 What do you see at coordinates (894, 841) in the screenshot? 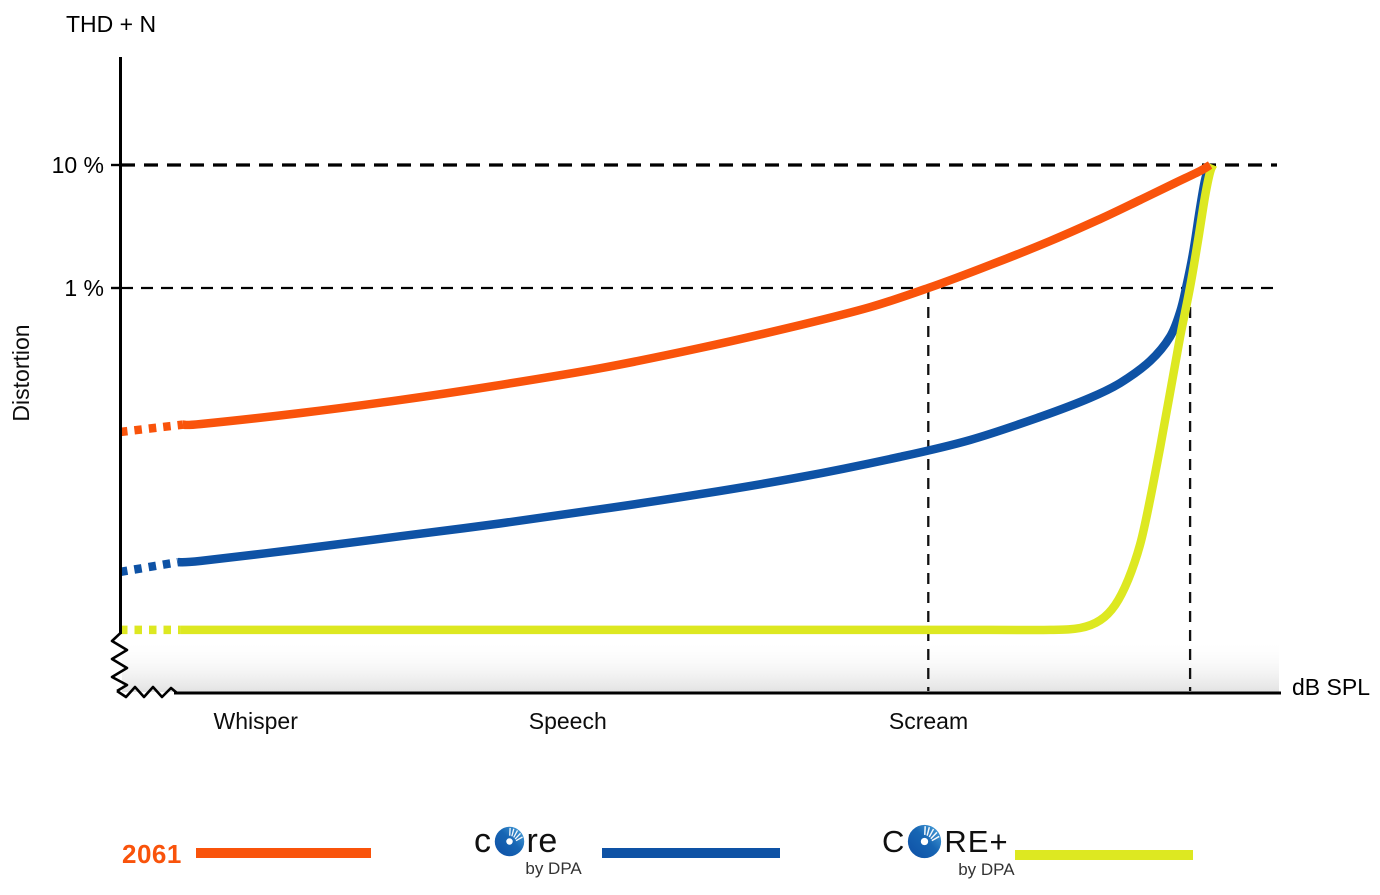
I see `core-plus-logo-prefix: C` at bounding box center [894, 841].